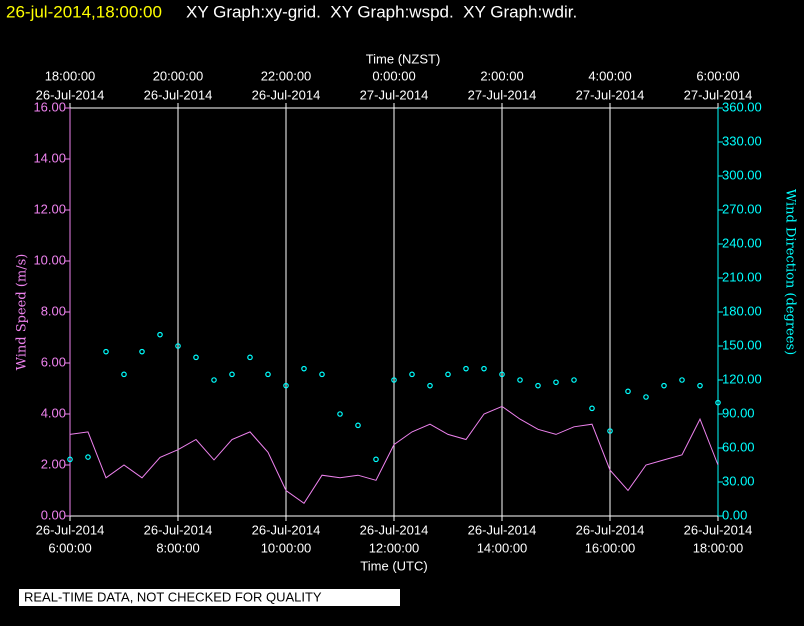 This screenshot has width=804, height=626. What do you see at coordinates (53, 361) in the screenshot?
I see `y-tick-label: 6.00` at bounding box center [53, 361].